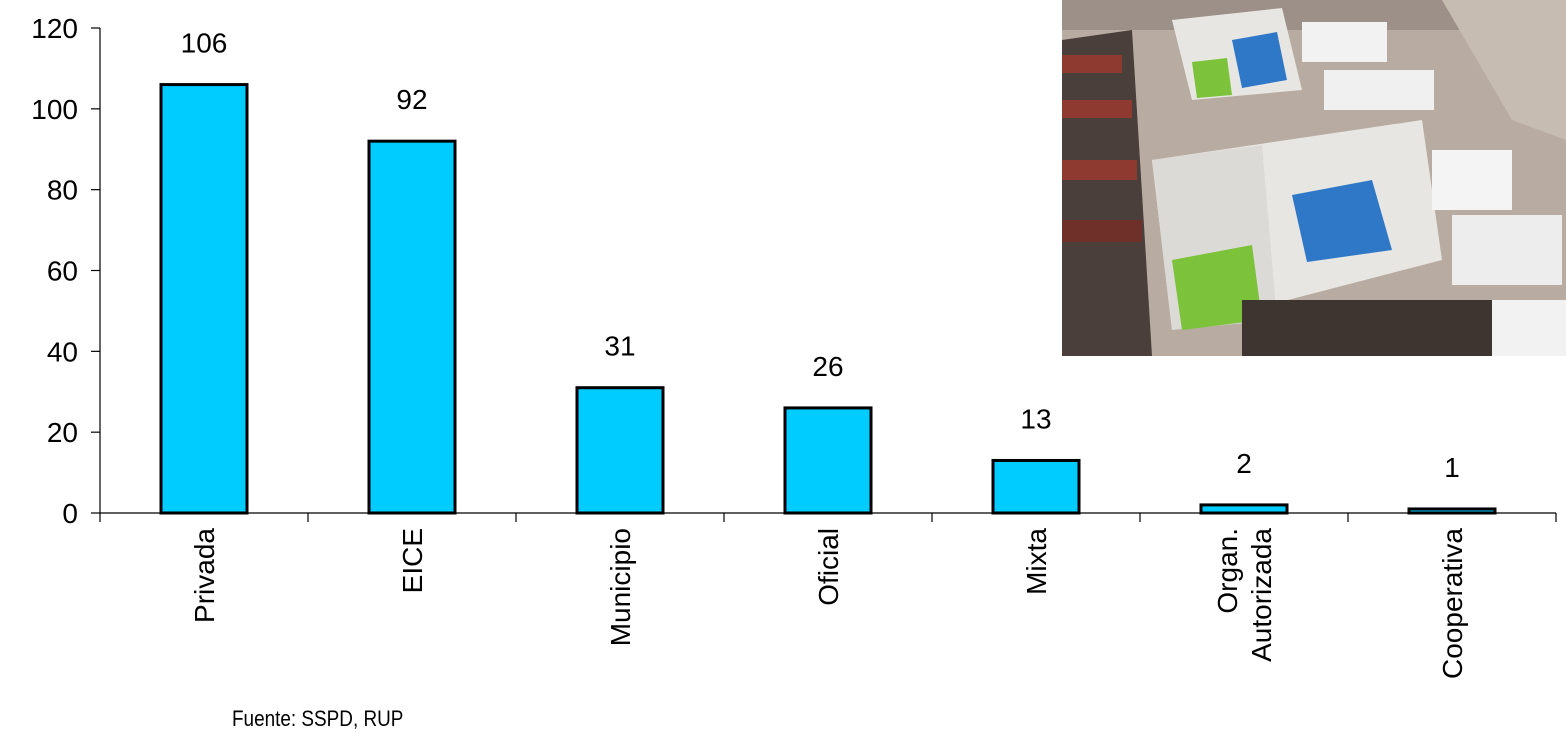 Image resolution: width=1566 pixels, height=732 pixels. What do you see at coordinates (1227, 571) in the screenshot?
I see `category-label-line: Organ.` at bounding box center [1227, 571].